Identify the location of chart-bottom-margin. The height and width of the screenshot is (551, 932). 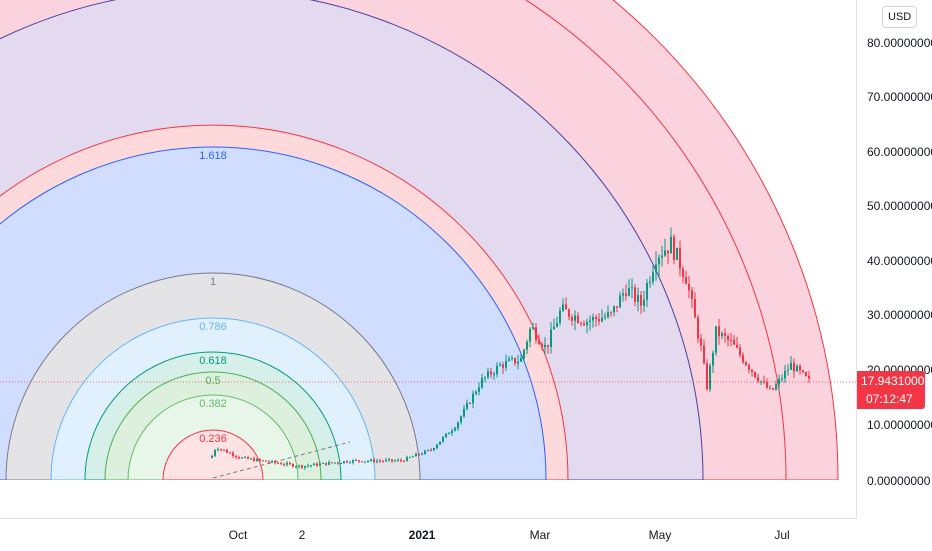
(428, 499).